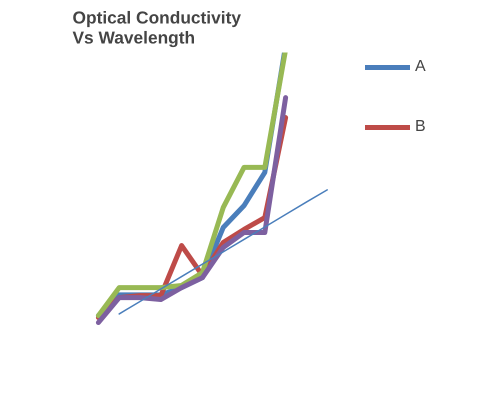 The image size is (501, 418). What do you see at coordinates (421, 67) in the screenshot?
I see `legend-label: A` at bounding box center [421, 67].